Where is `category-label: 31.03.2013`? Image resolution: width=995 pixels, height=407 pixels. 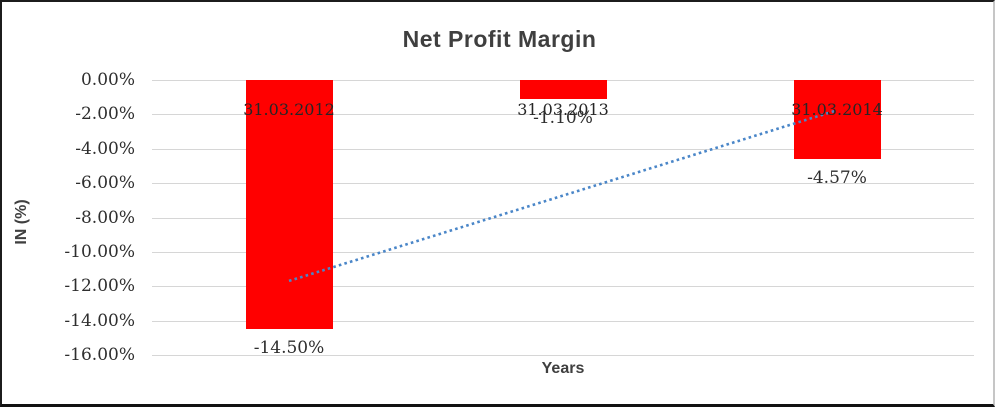 category-label: 31.03.2013 is located at coordinates (563, 109).